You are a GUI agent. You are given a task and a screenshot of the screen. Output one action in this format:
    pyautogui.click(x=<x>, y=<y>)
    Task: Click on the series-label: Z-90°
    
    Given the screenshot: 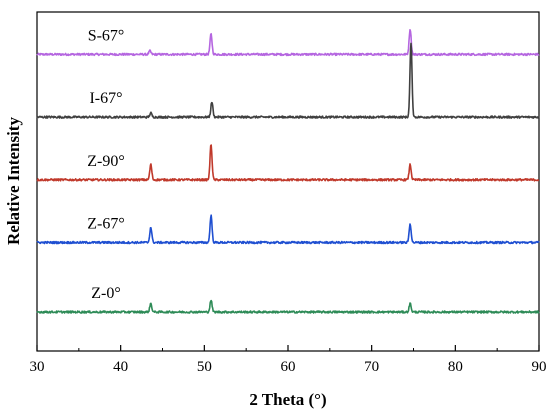 What is the action you would take?
    pyautogui.click(x=106, y=161)
    